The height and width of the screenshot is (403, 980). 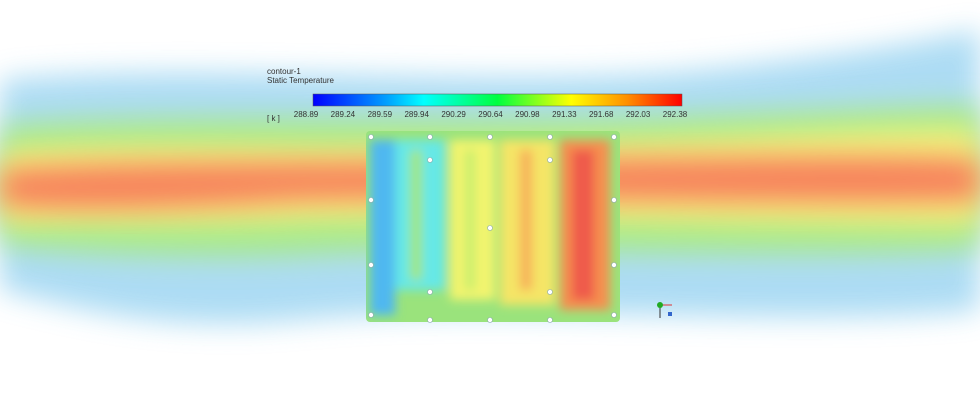 What do you see at coordinates (490, 114) in the screenshot?
I see `colorbar-tick-label: 290.64` at bounding box center [490, 114].